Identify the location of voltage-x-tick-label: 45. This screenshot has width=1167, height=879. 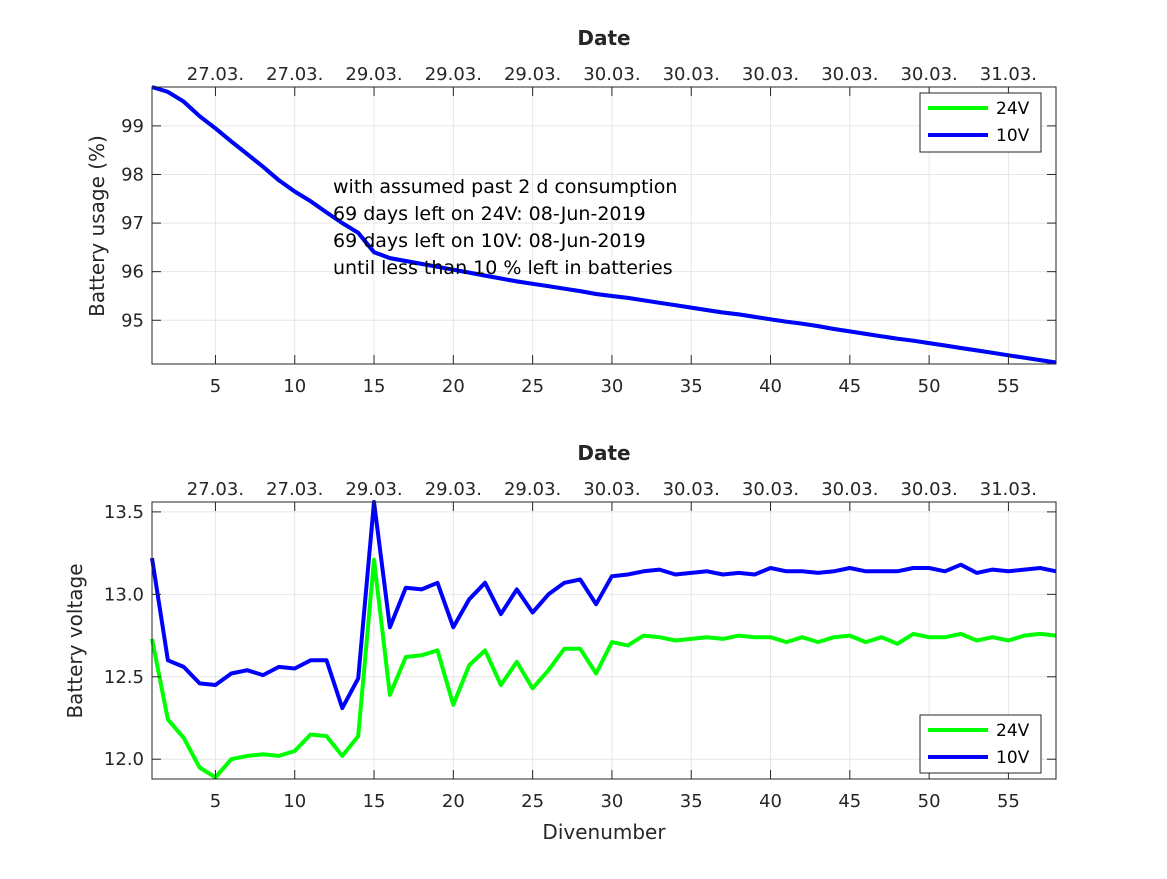
(849, 801).